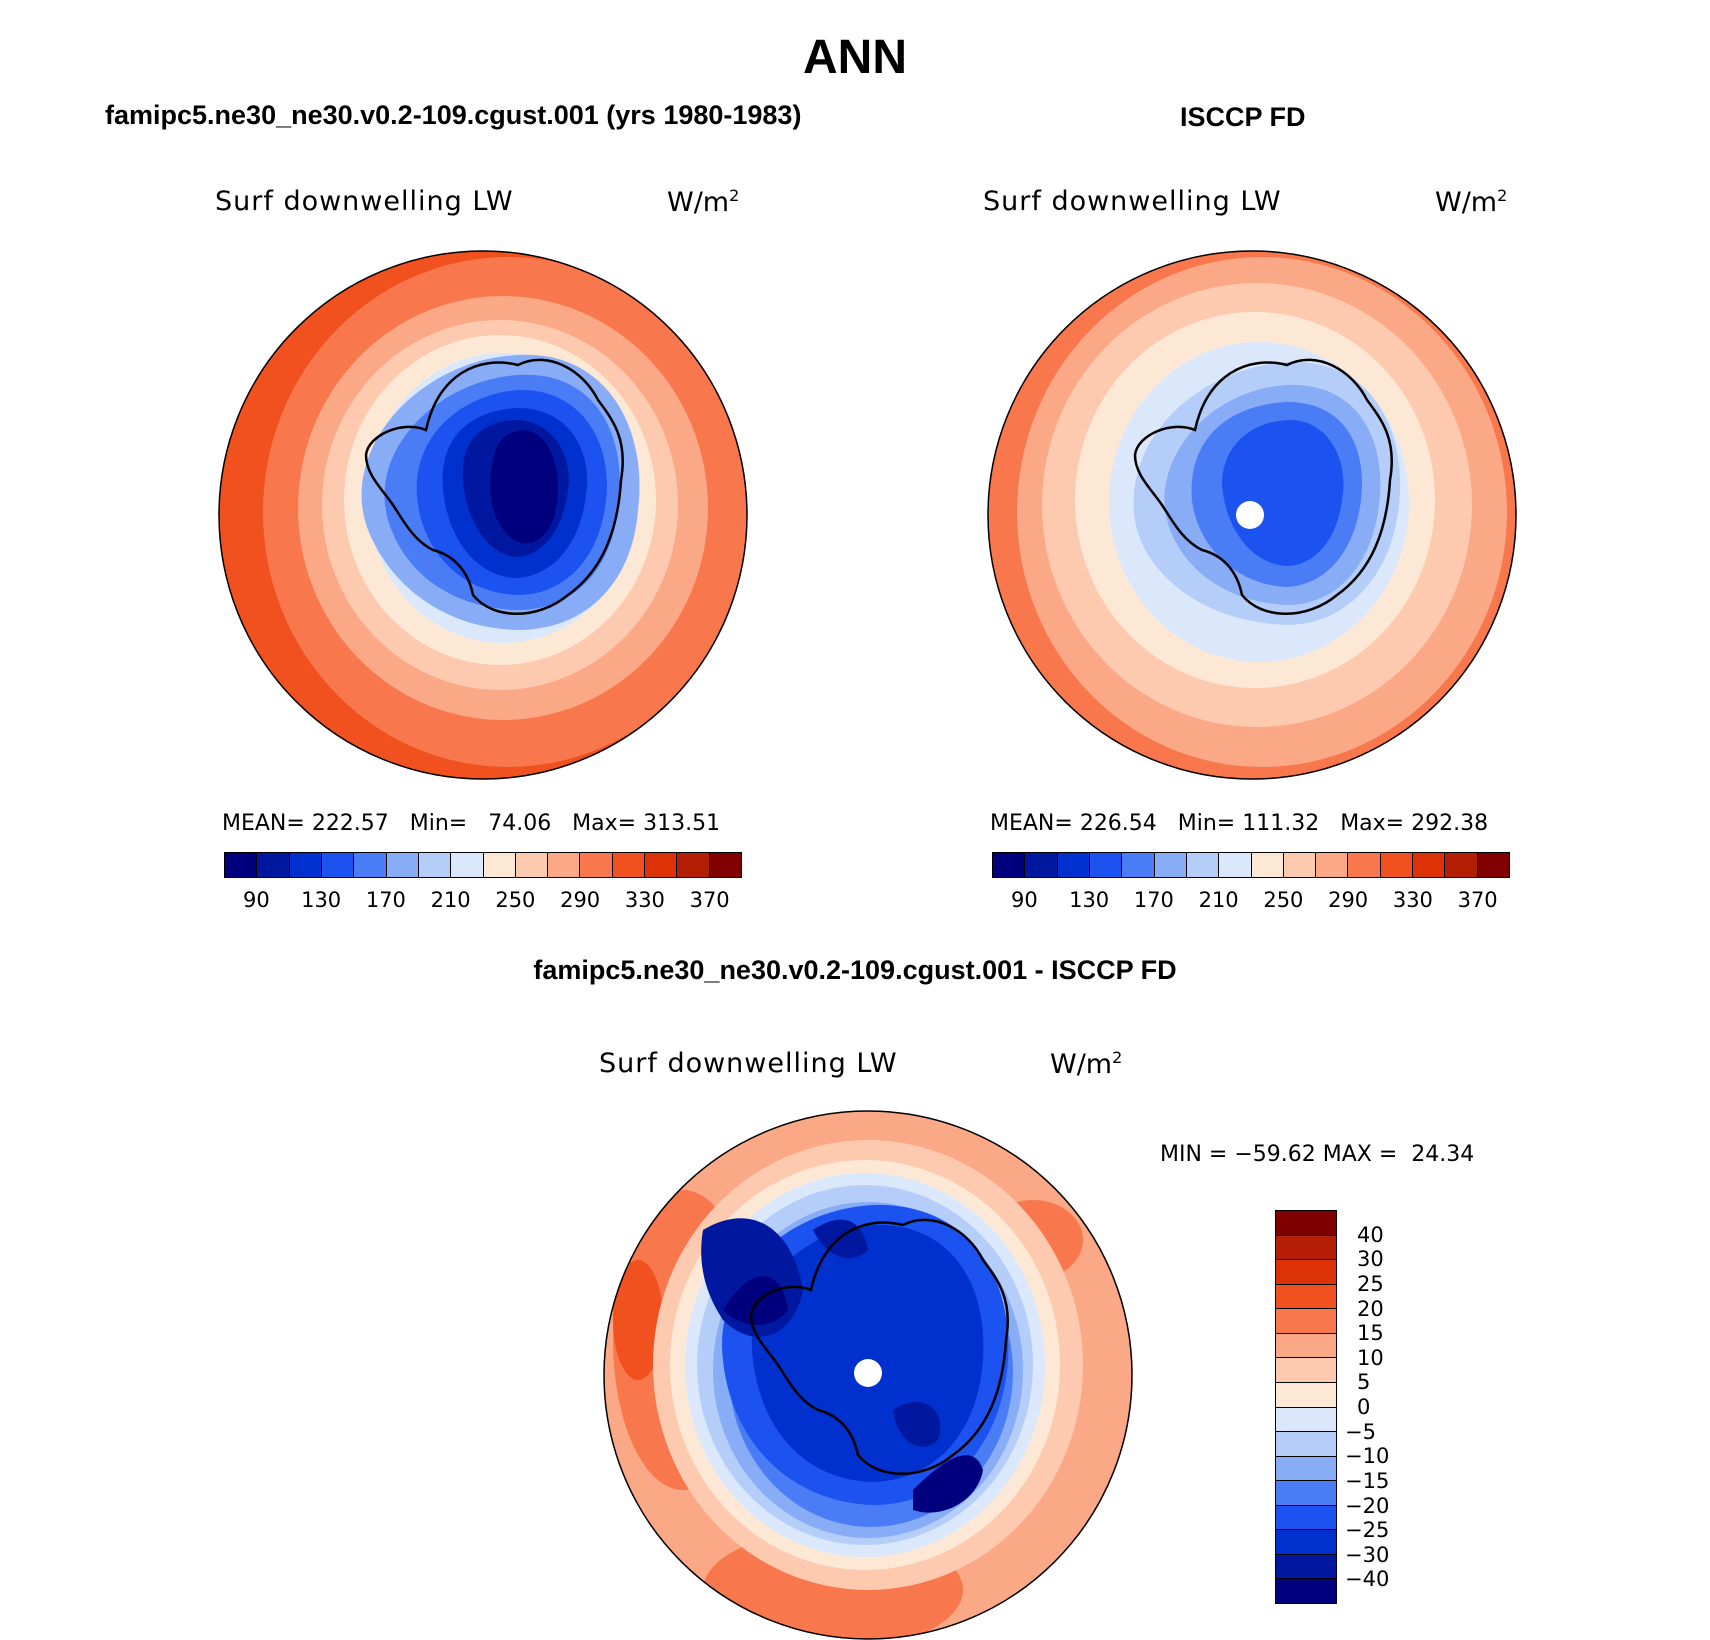  I want to click on diff-polar-map, so click(868, 1375).